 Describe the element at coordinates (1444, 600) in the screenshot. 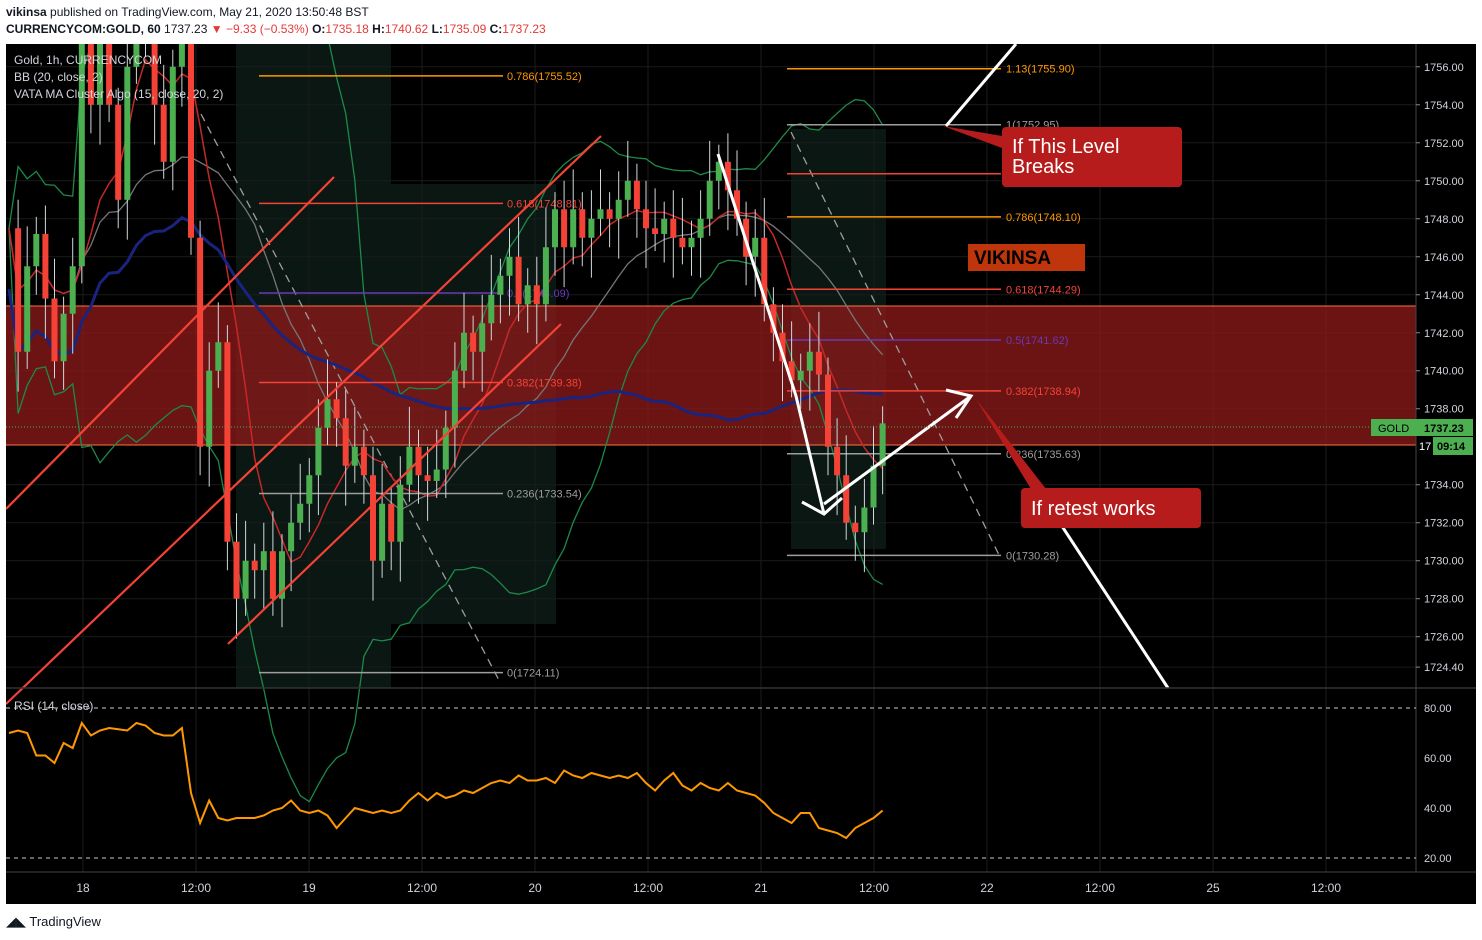

I see `price-axis-label: 1728.00` at that location.